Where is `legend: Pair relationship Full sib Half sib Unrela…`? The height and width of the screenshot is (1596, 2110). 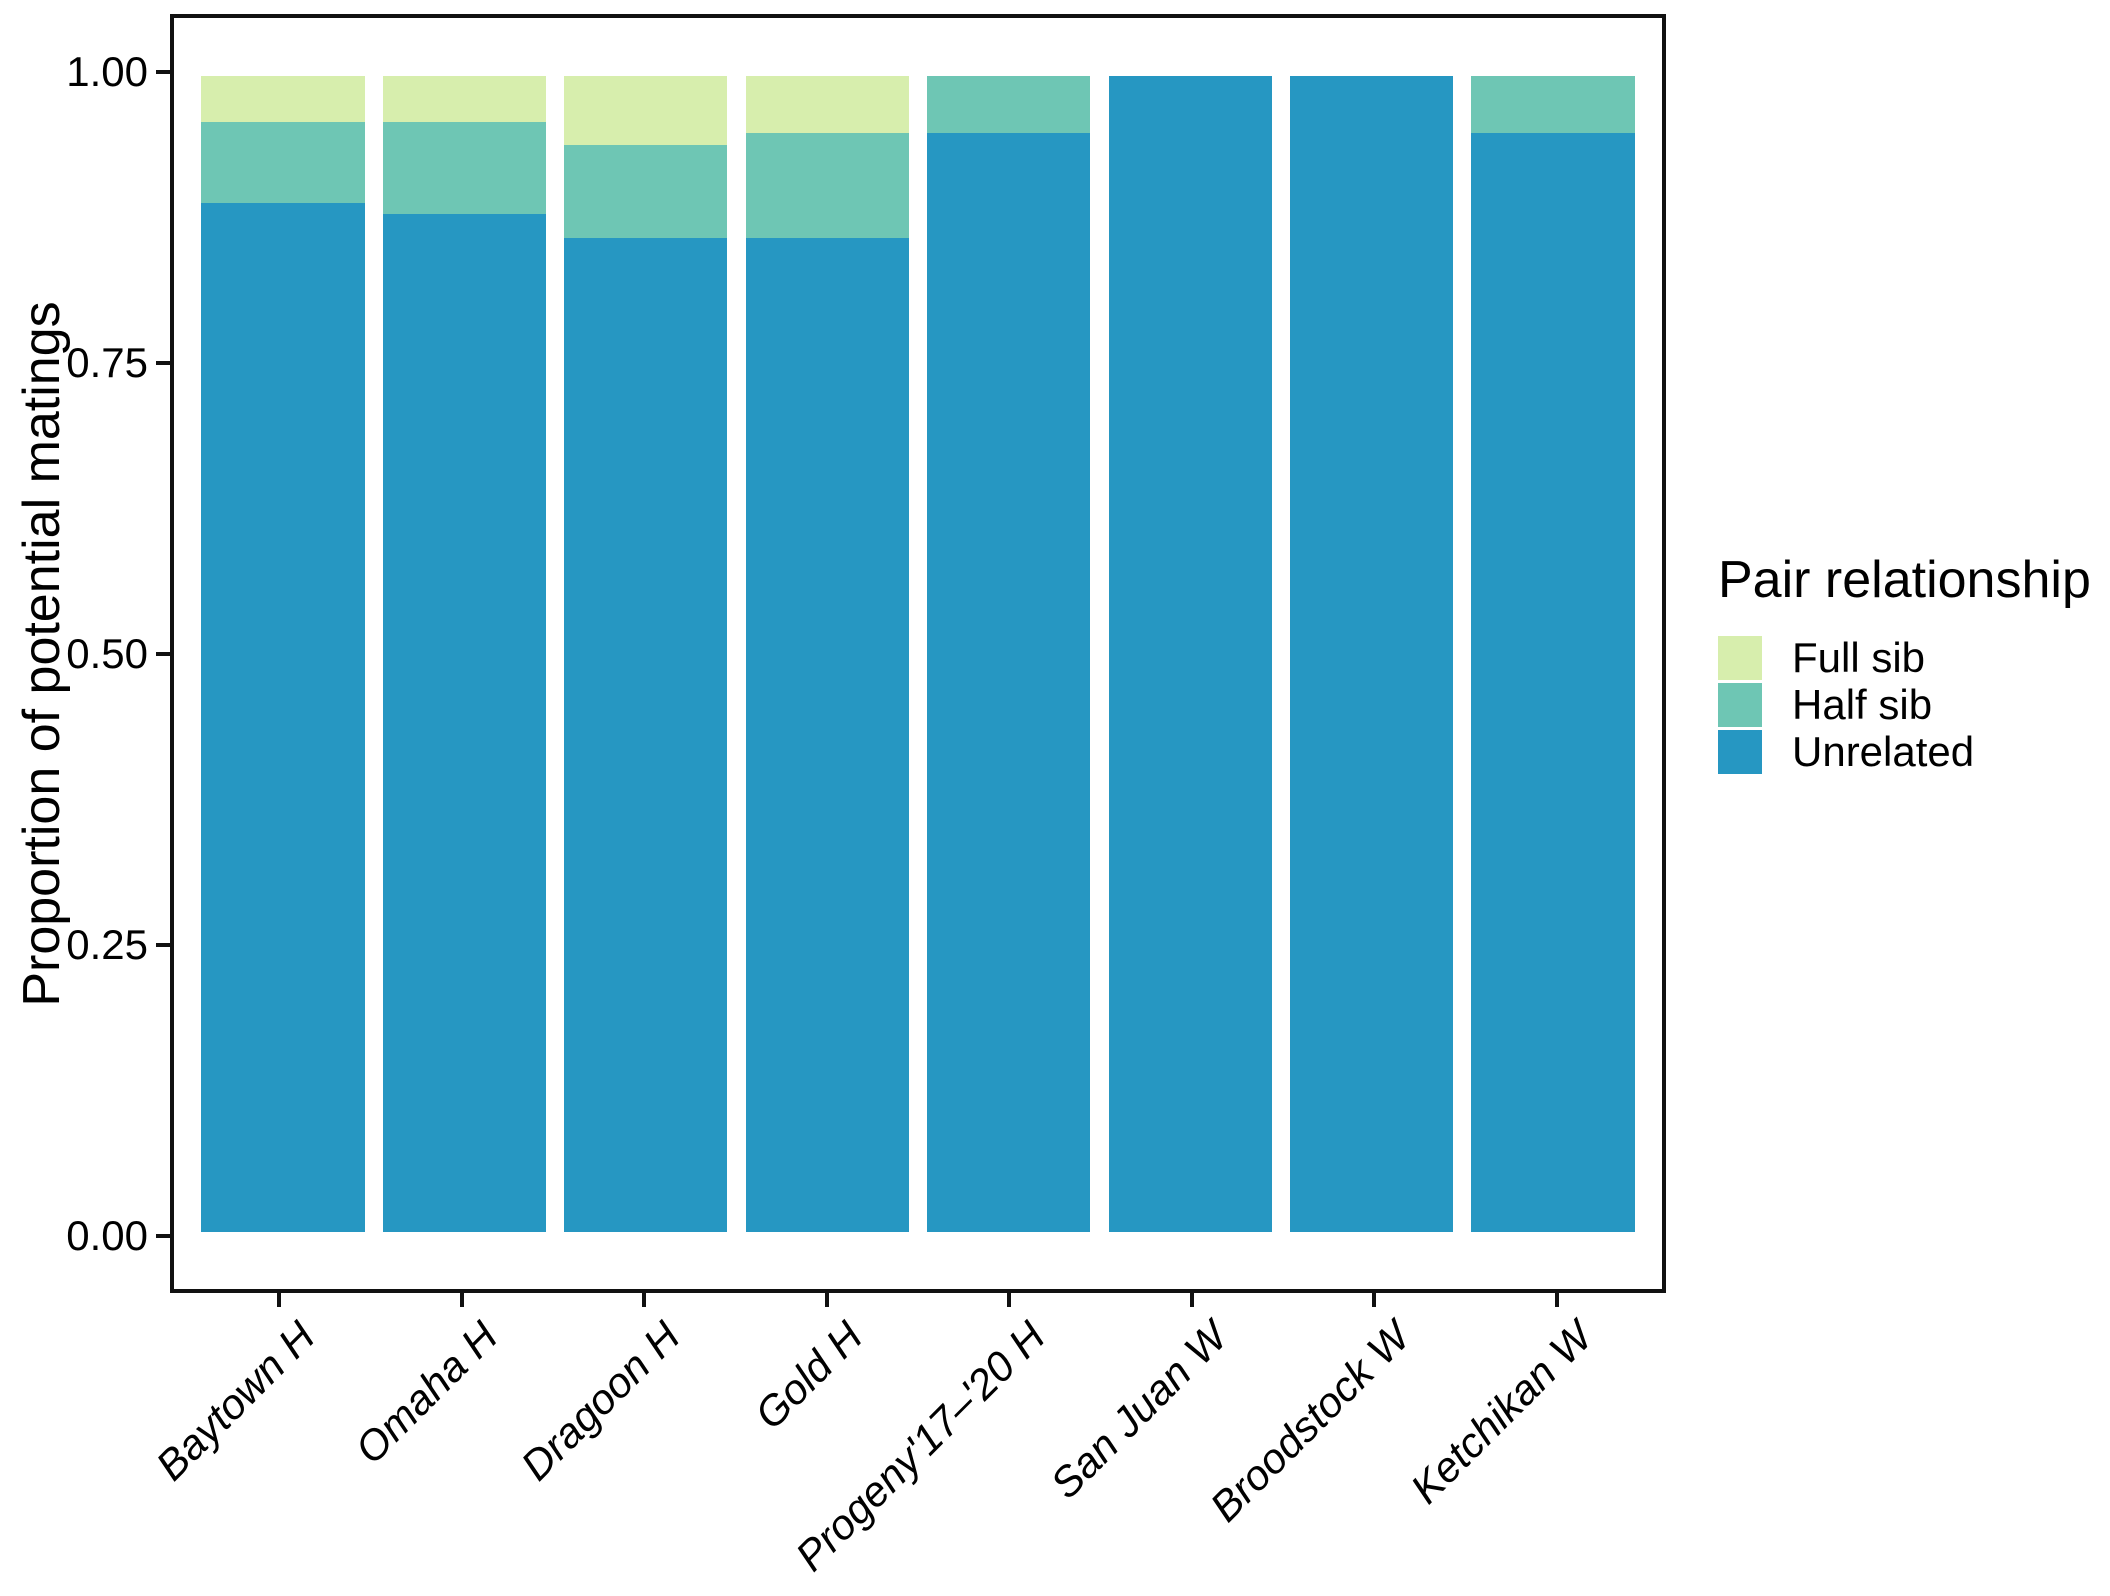 legend: Pair relationship Full sib Half sib Unrela… is located at coordinates (1904, 663).